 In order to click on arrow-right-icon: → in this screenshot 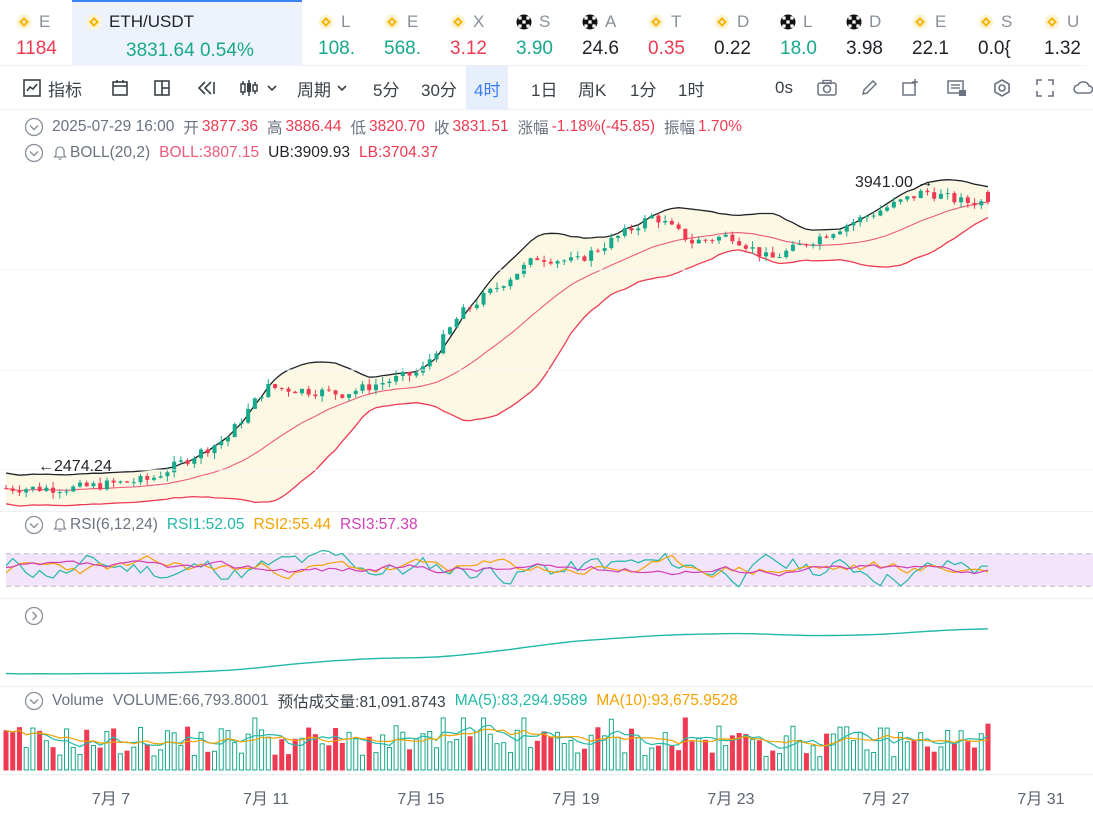, I will do `click(925, 182)`.